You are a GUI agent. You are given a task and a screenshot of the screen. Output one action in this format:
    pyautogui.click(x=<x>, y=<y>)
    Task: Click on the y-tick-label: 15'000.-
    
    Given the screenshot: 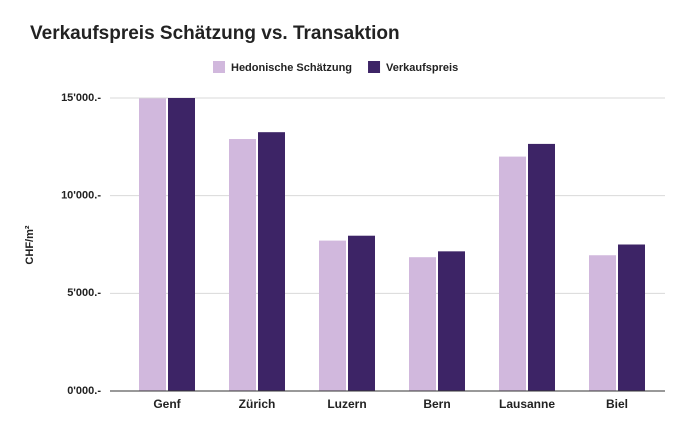 What is the action you would take?
    pyautogui.click(x=81, y=98)
    